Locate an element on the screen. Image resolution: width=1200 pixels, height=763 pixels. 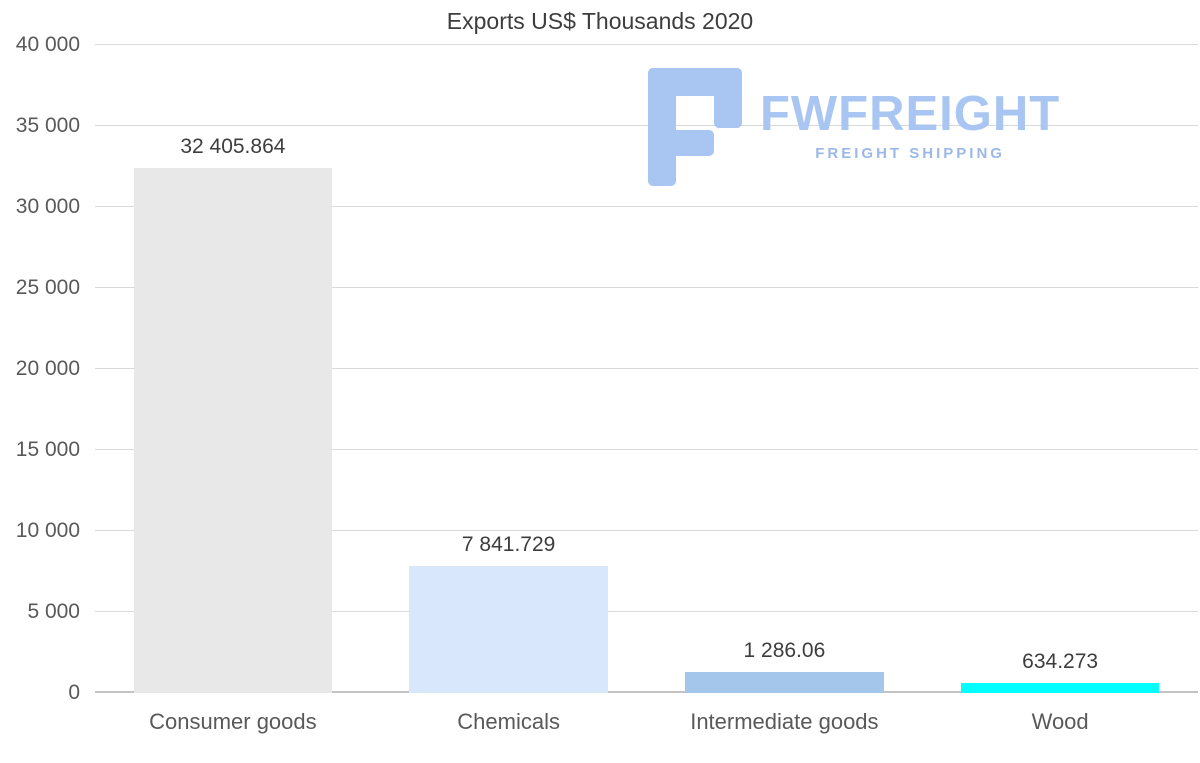
x-tick-label: Wood is located at coordinates (1060, 721).